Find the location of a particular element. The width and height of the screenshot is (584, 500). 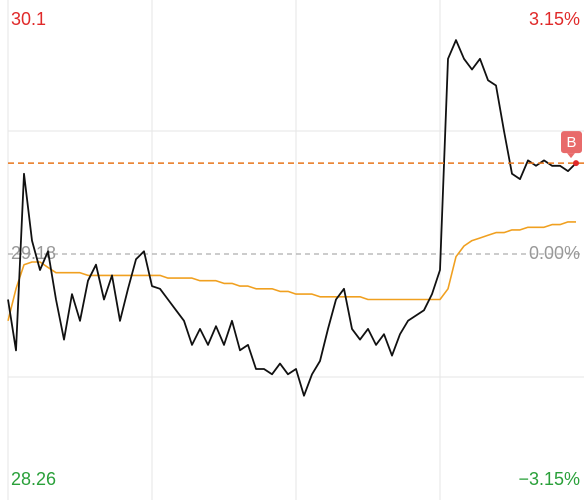

y2-tick-label: 0.00% is located at coordinates (554, 253).